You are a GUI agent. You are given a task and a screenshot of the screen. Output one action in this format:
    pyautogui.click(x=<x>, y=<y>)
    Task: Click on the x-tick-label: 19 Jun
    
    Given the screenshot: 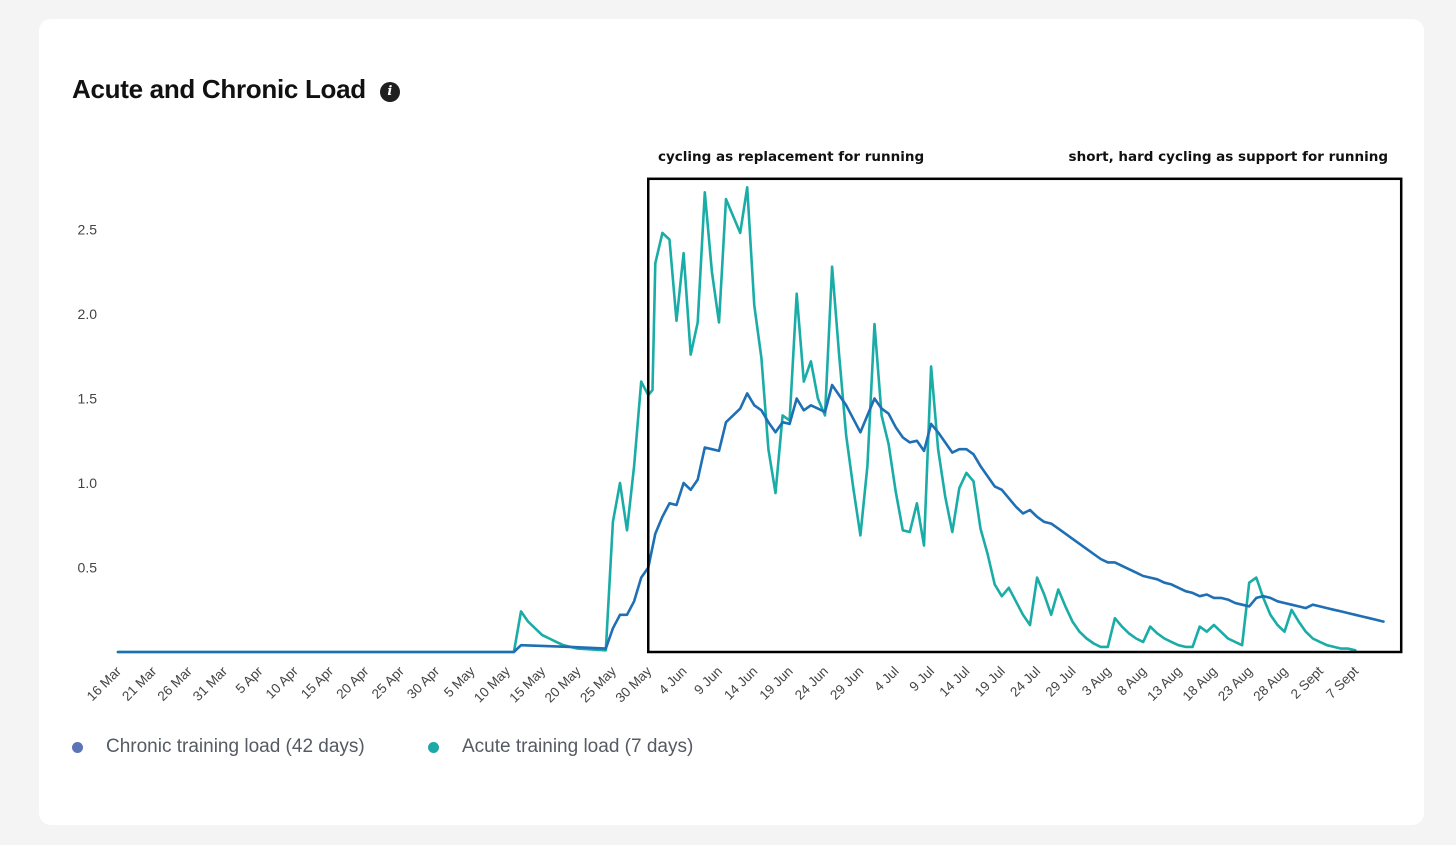 What is the action you would take?
    pyautogui.click(x=775, y=683)
    